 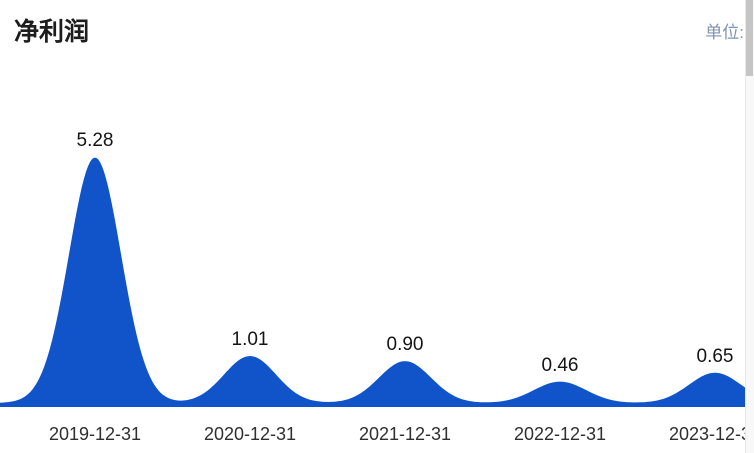 I want to click on vertical-scrollbar-thumb, so click(x=749, y=38).